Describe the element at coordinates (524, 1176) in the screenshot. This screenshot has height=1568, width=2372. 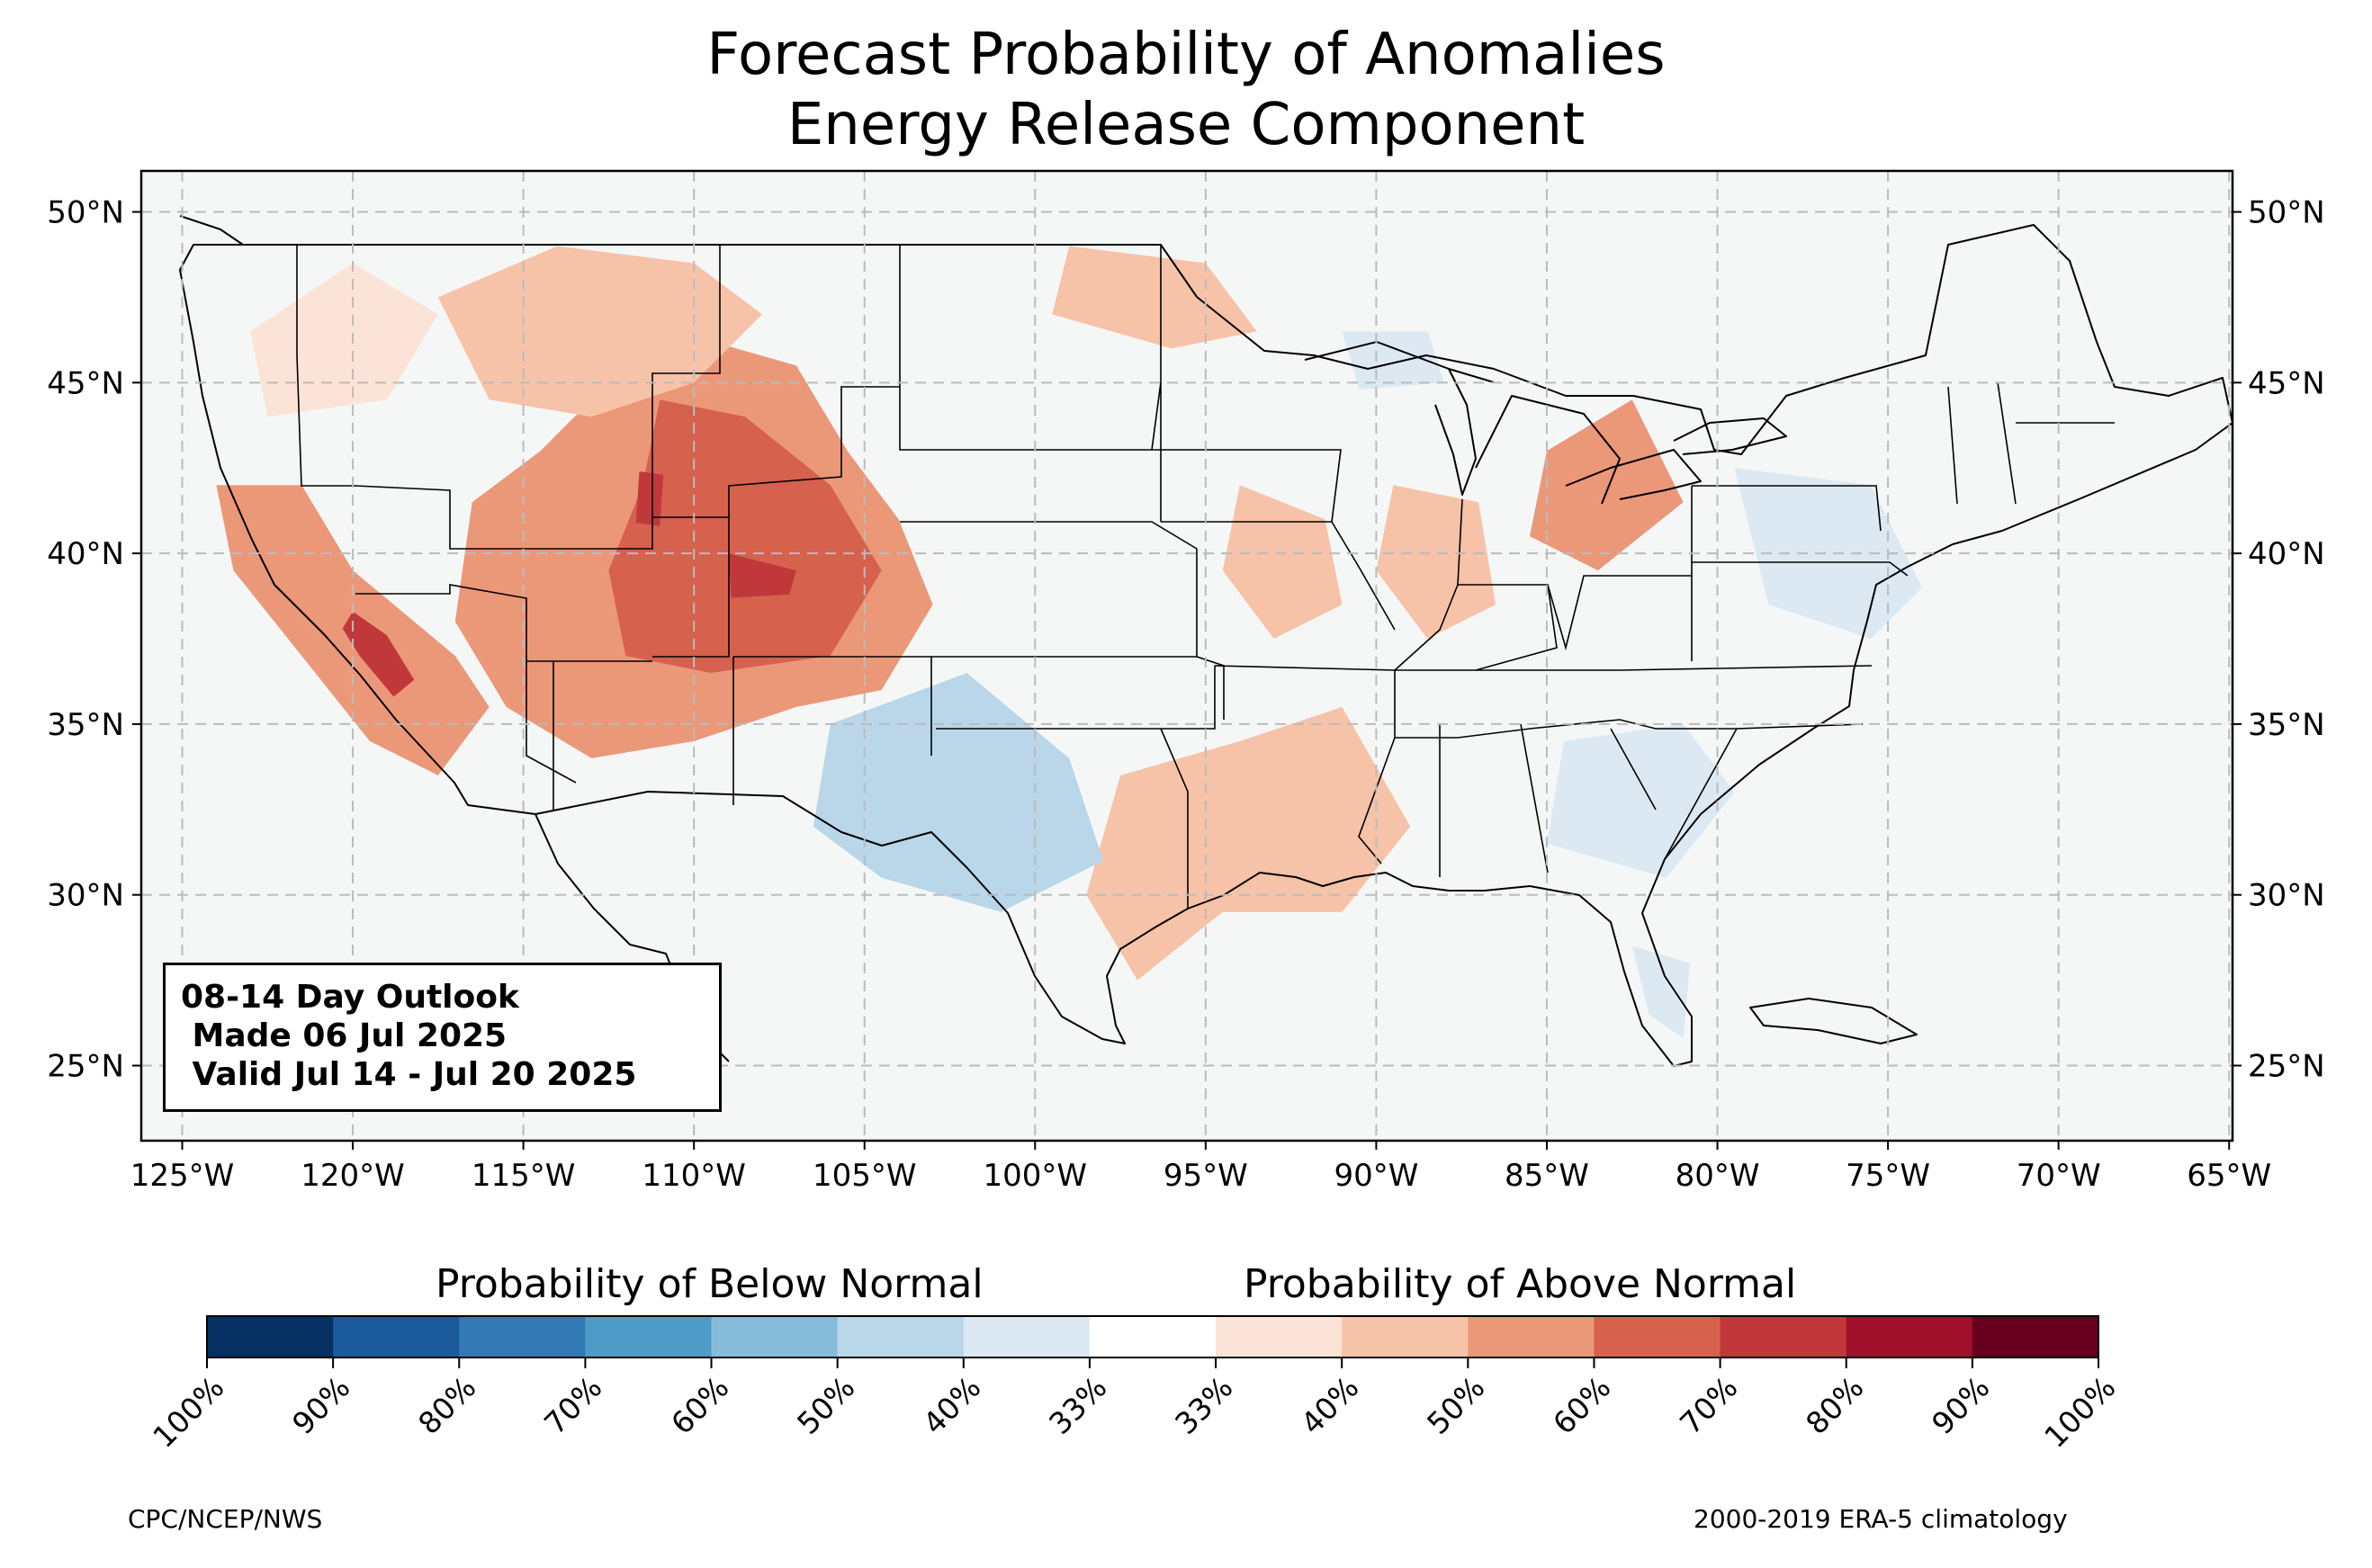
I see `lon-tick-label: 115°W` at that location.